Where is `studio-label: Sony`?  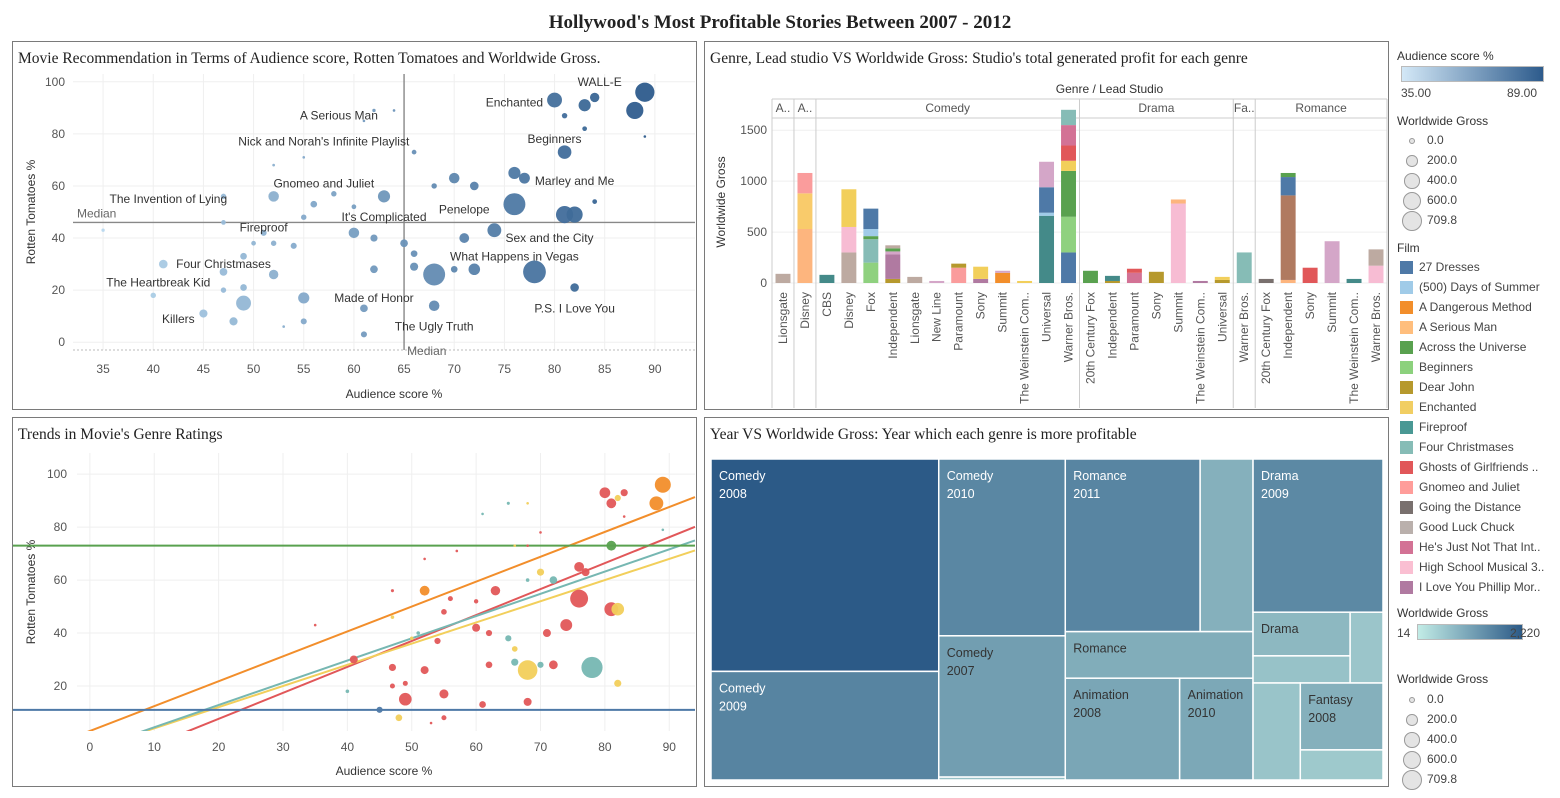
studio-label: Sony is located at coordinates (1310, 305).